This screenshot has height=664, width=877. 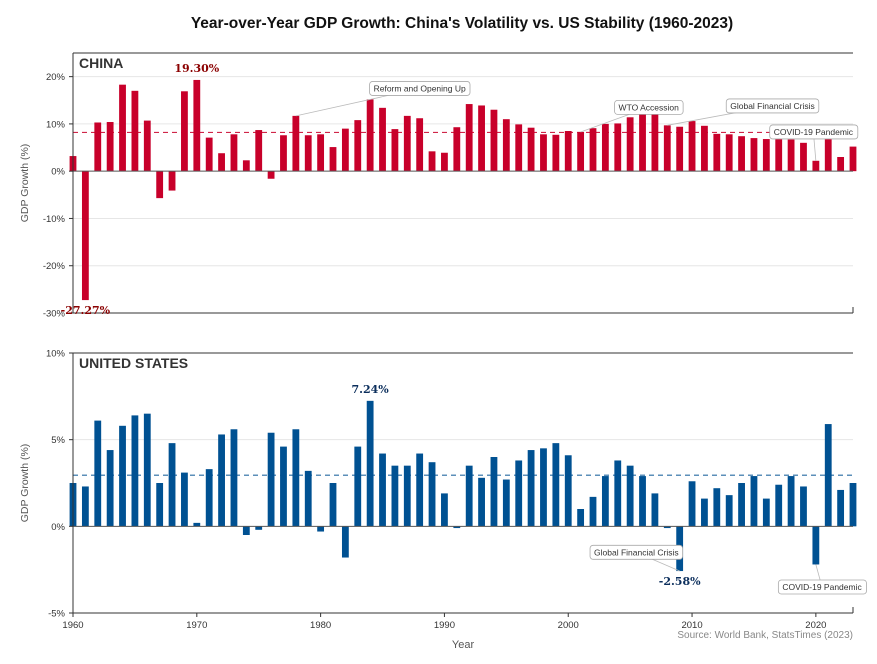 What do you see at coordinates (259, 151) in the screenshot?
I see `china-bar-1975` at bounding box center [259, 151].